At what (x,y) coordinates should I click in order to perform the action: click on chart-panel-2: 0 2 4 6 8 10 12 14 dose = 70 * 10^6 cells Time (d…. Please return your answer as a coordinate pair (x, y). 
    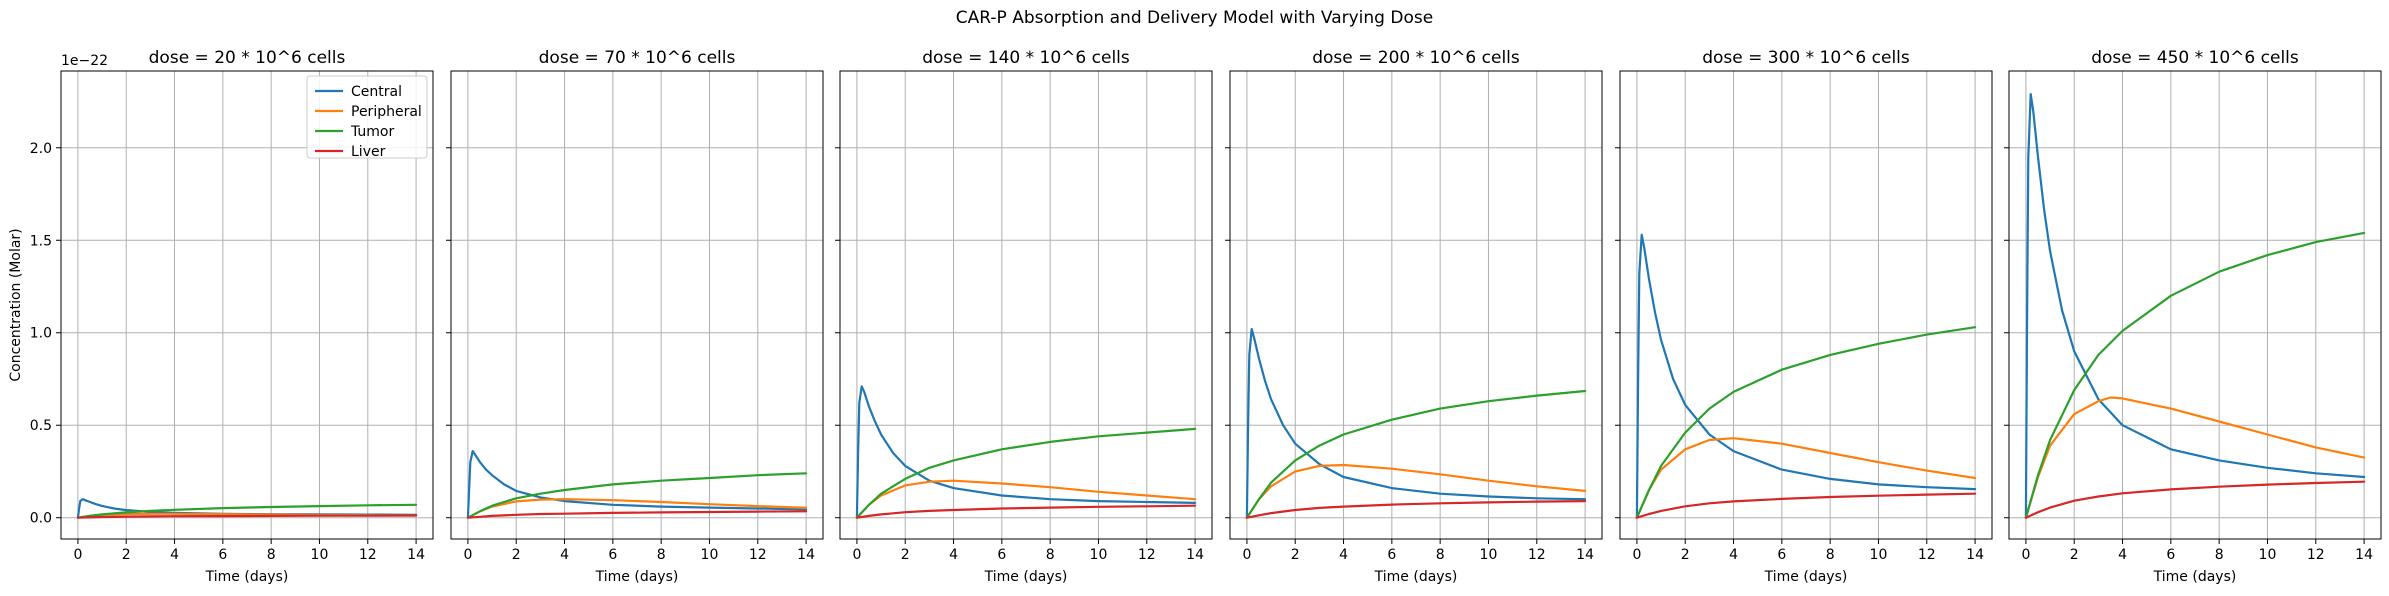
    Looking at the image, I should click on (635, 316).